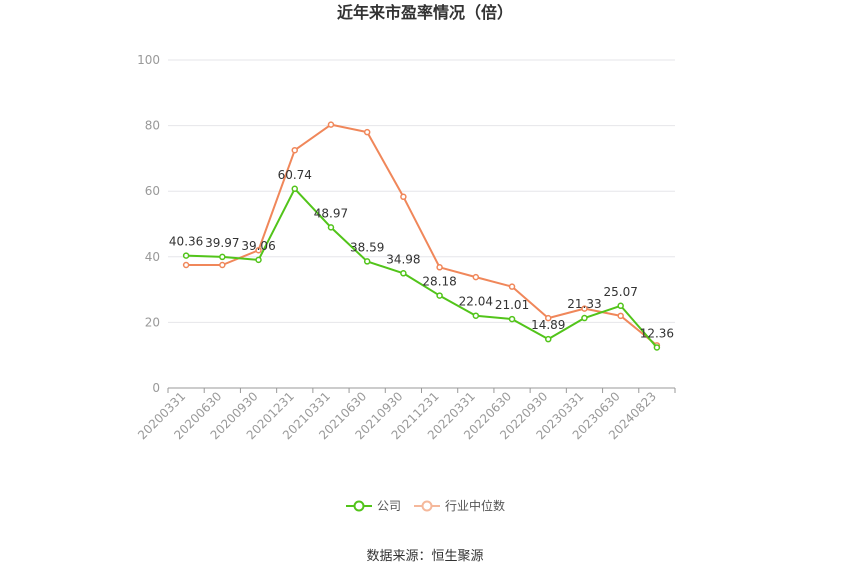 Image resolution: width=850 pixels, height=575 pixels. What do you see at coordinates (403, 259) in the screenshot?
I see `data-label-company: 34.98` at bounding box center [403, 259].